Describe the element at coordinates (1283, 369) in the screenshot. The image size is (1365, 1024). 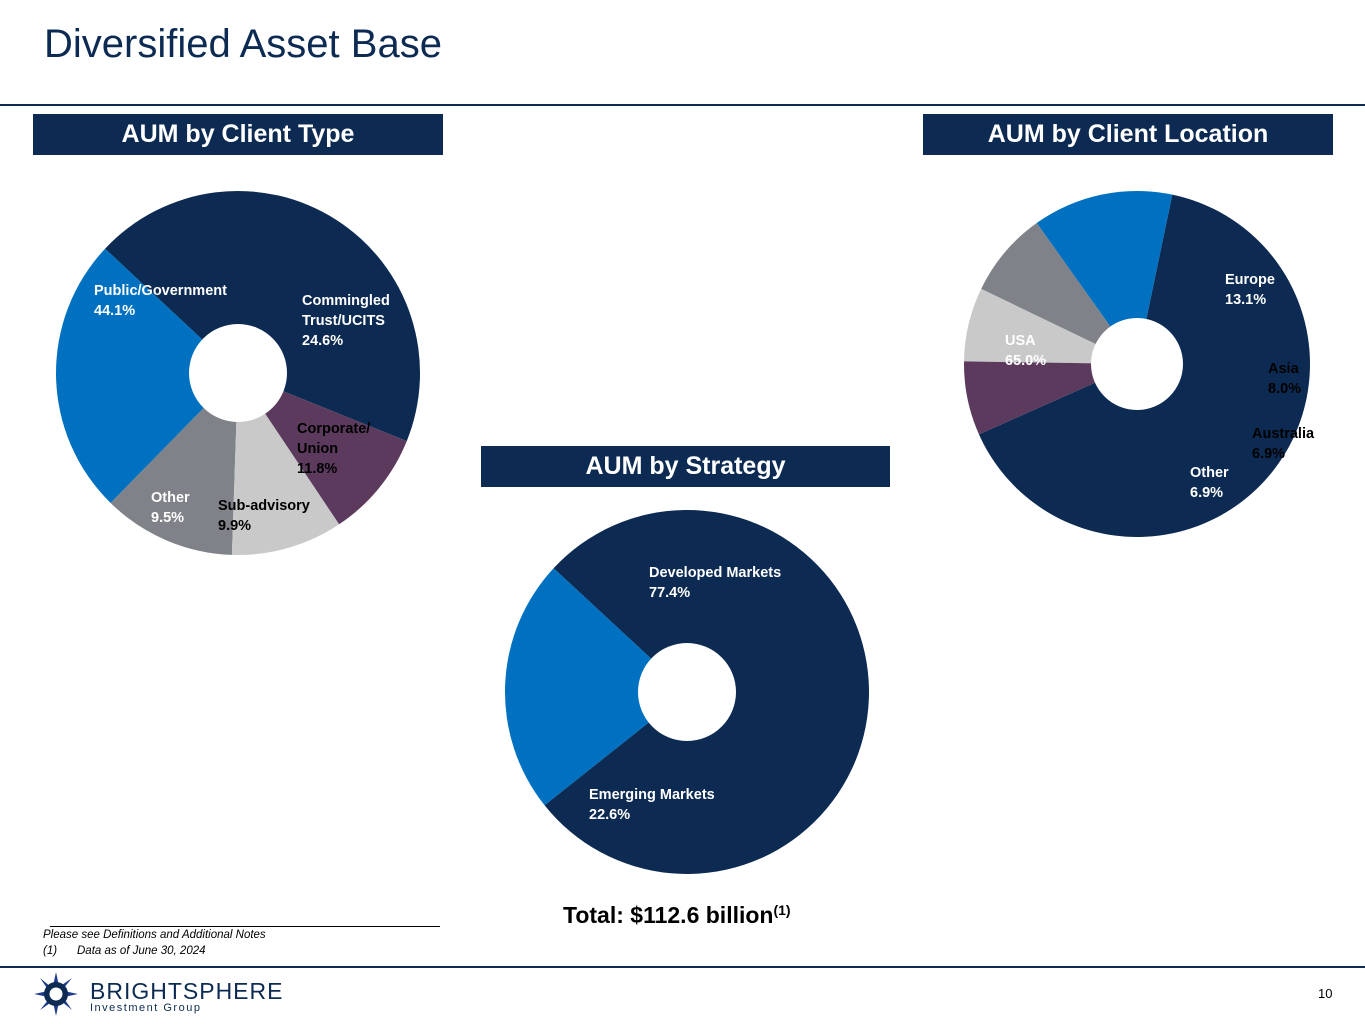
I see `slice-label-text: Asia` at that location.